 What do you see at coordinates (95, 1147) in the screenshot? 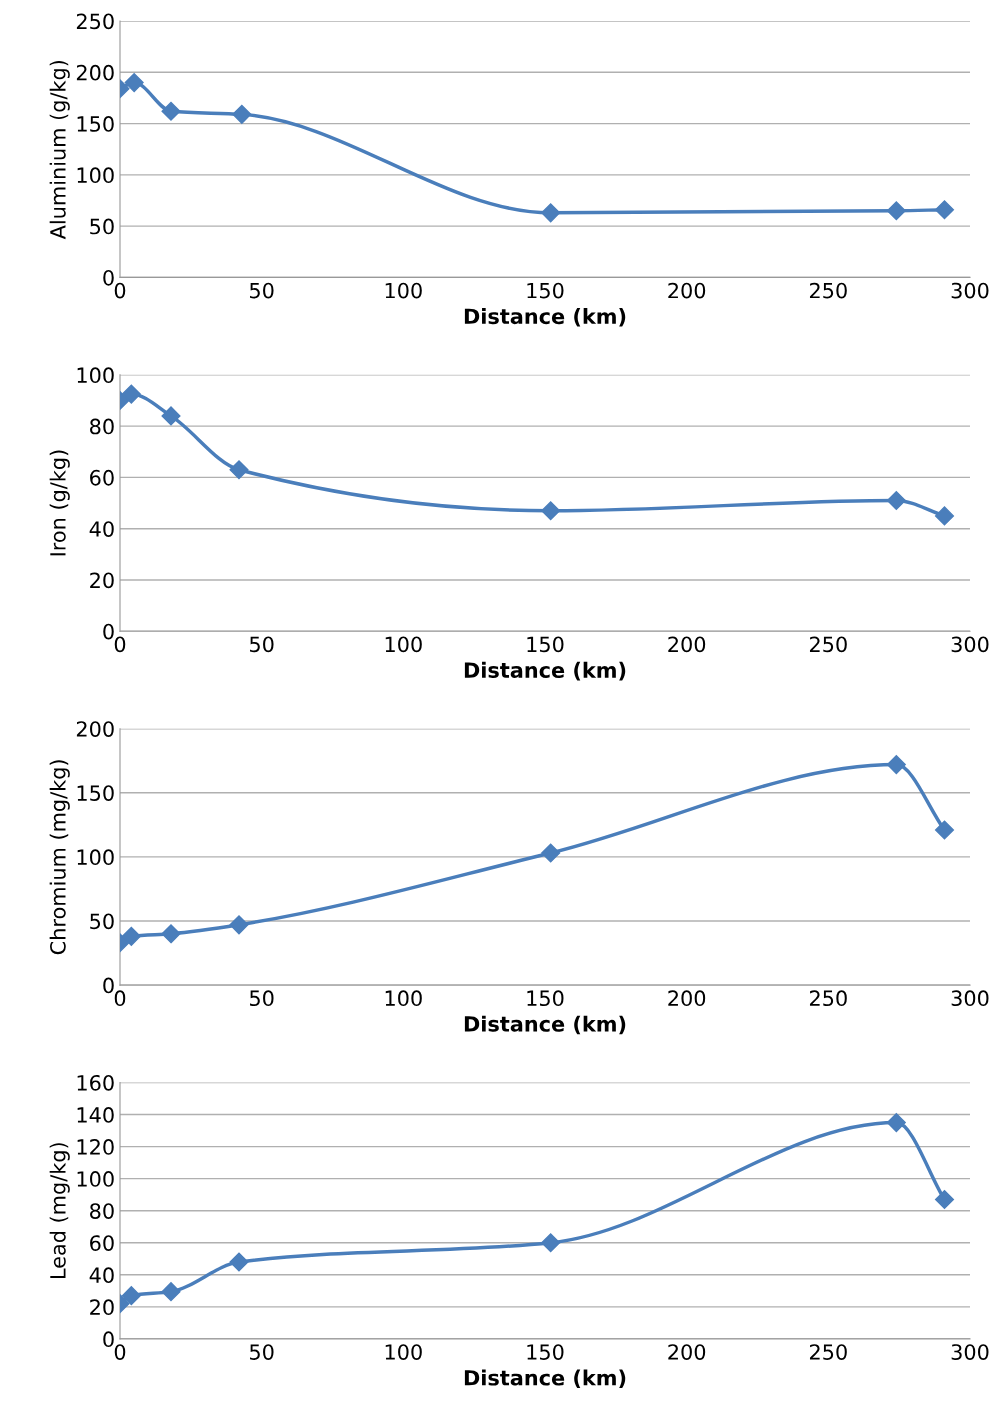
I see `y-tick-label: 120` at bounding box center [95, 1147].